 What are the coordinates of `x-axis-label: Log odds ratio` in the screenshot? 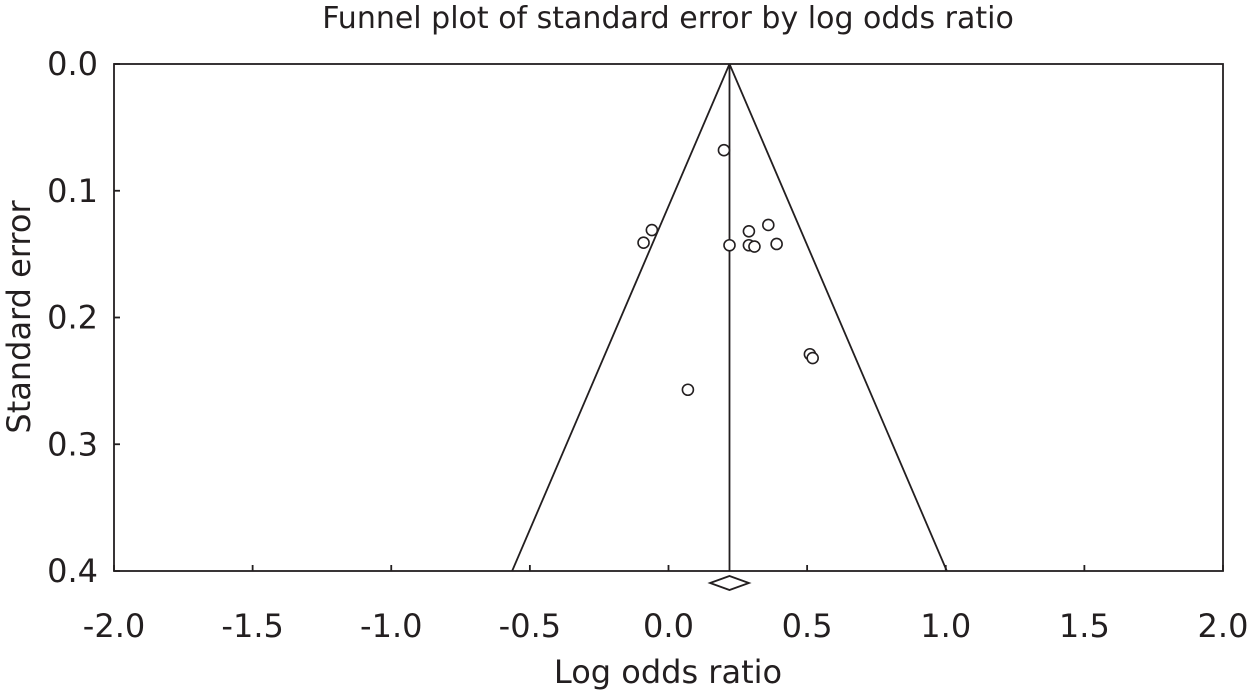 It's located at (668, 672).